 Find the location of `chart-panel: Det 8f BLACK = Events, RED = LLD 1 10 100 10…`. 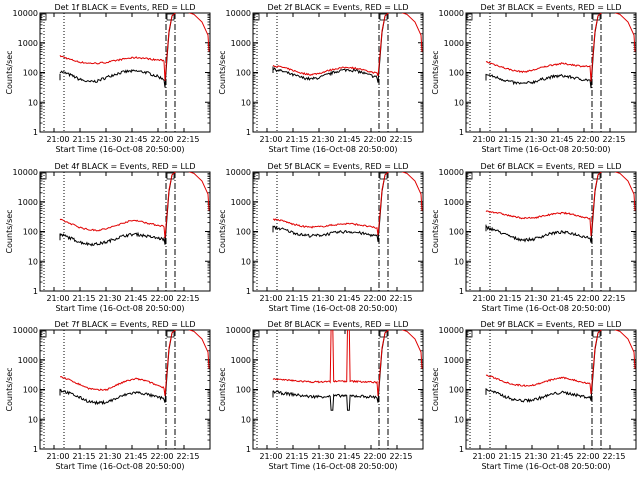

chart-panel: Det 8f BLACK = Events, RED = LLD 1 10 100 10… is located at coordinates (321, 395).